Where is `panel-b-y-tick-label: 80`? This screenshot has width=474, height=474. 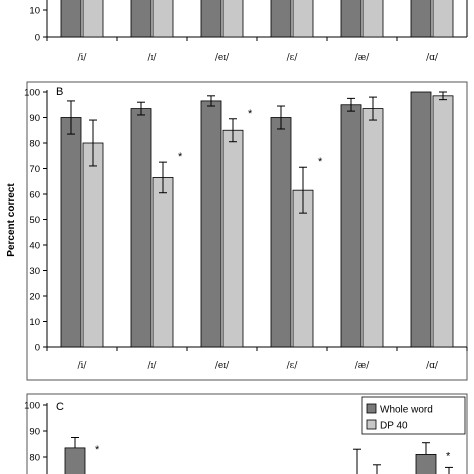
panel-b-y-tick-label: 80 is located at coordinates (34, 144).